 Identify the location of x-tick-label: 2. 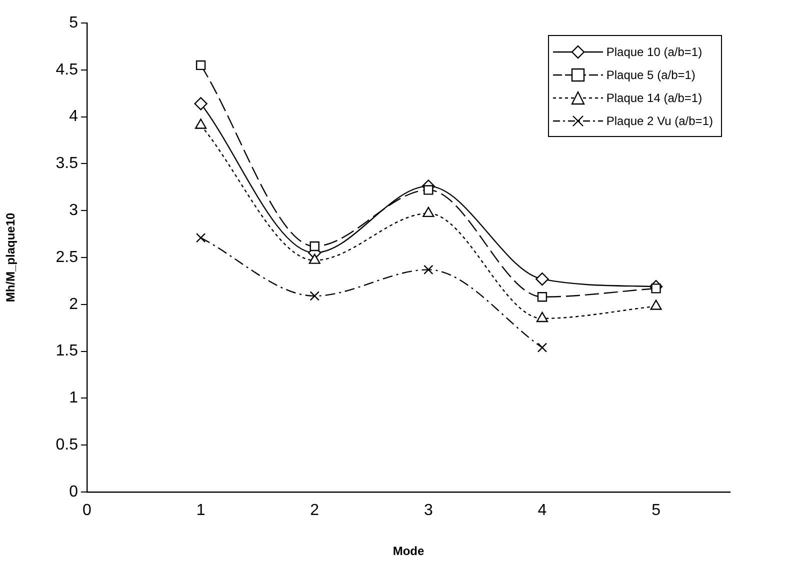
(315, 511).